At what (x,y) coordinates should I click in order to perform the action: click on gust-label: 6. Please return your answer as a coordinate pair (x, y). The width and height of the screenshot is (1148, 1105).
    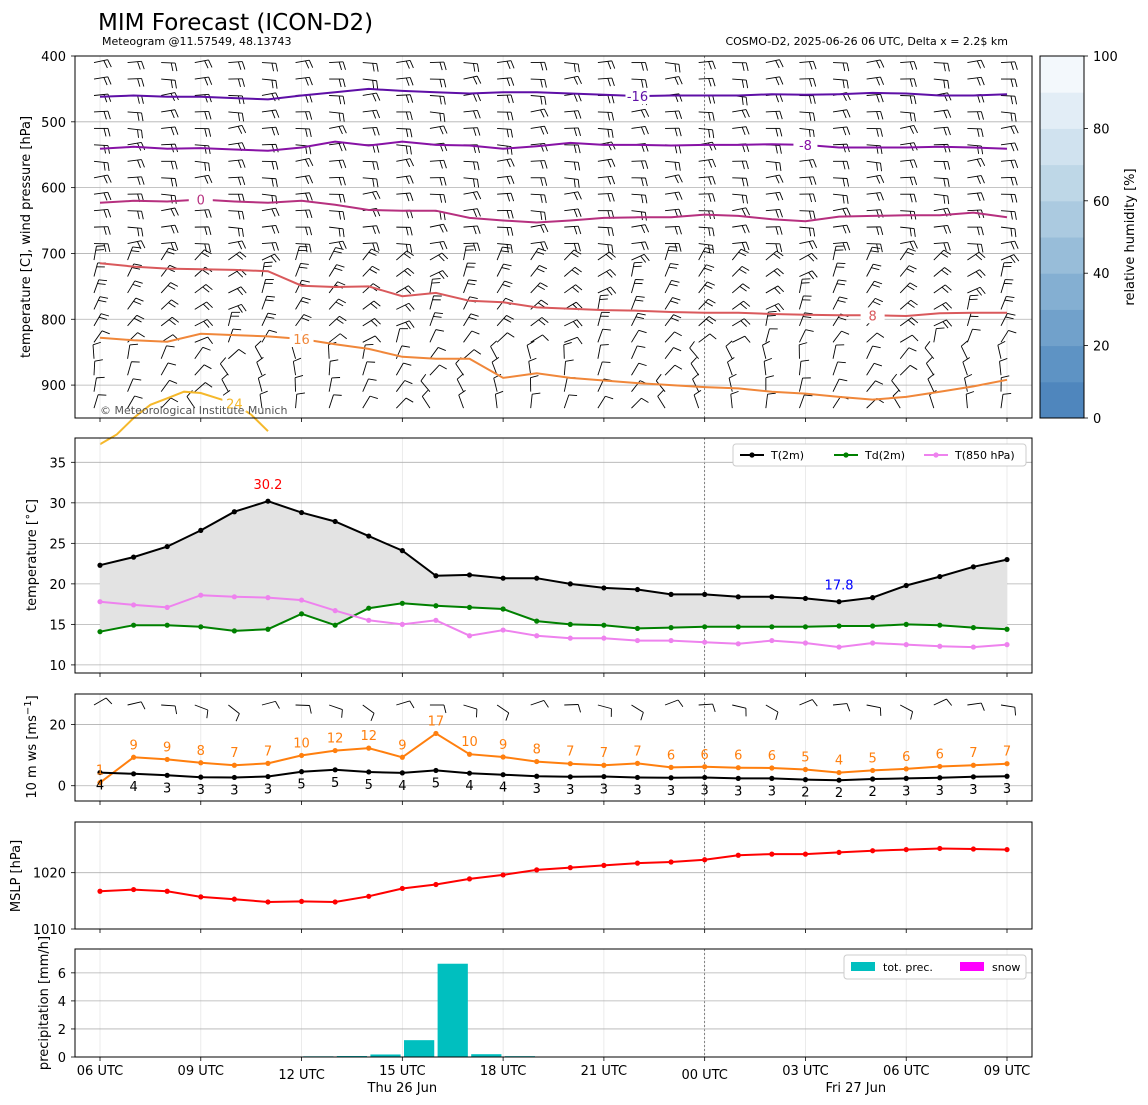
    Looking at the image, I should click on (906, 757).